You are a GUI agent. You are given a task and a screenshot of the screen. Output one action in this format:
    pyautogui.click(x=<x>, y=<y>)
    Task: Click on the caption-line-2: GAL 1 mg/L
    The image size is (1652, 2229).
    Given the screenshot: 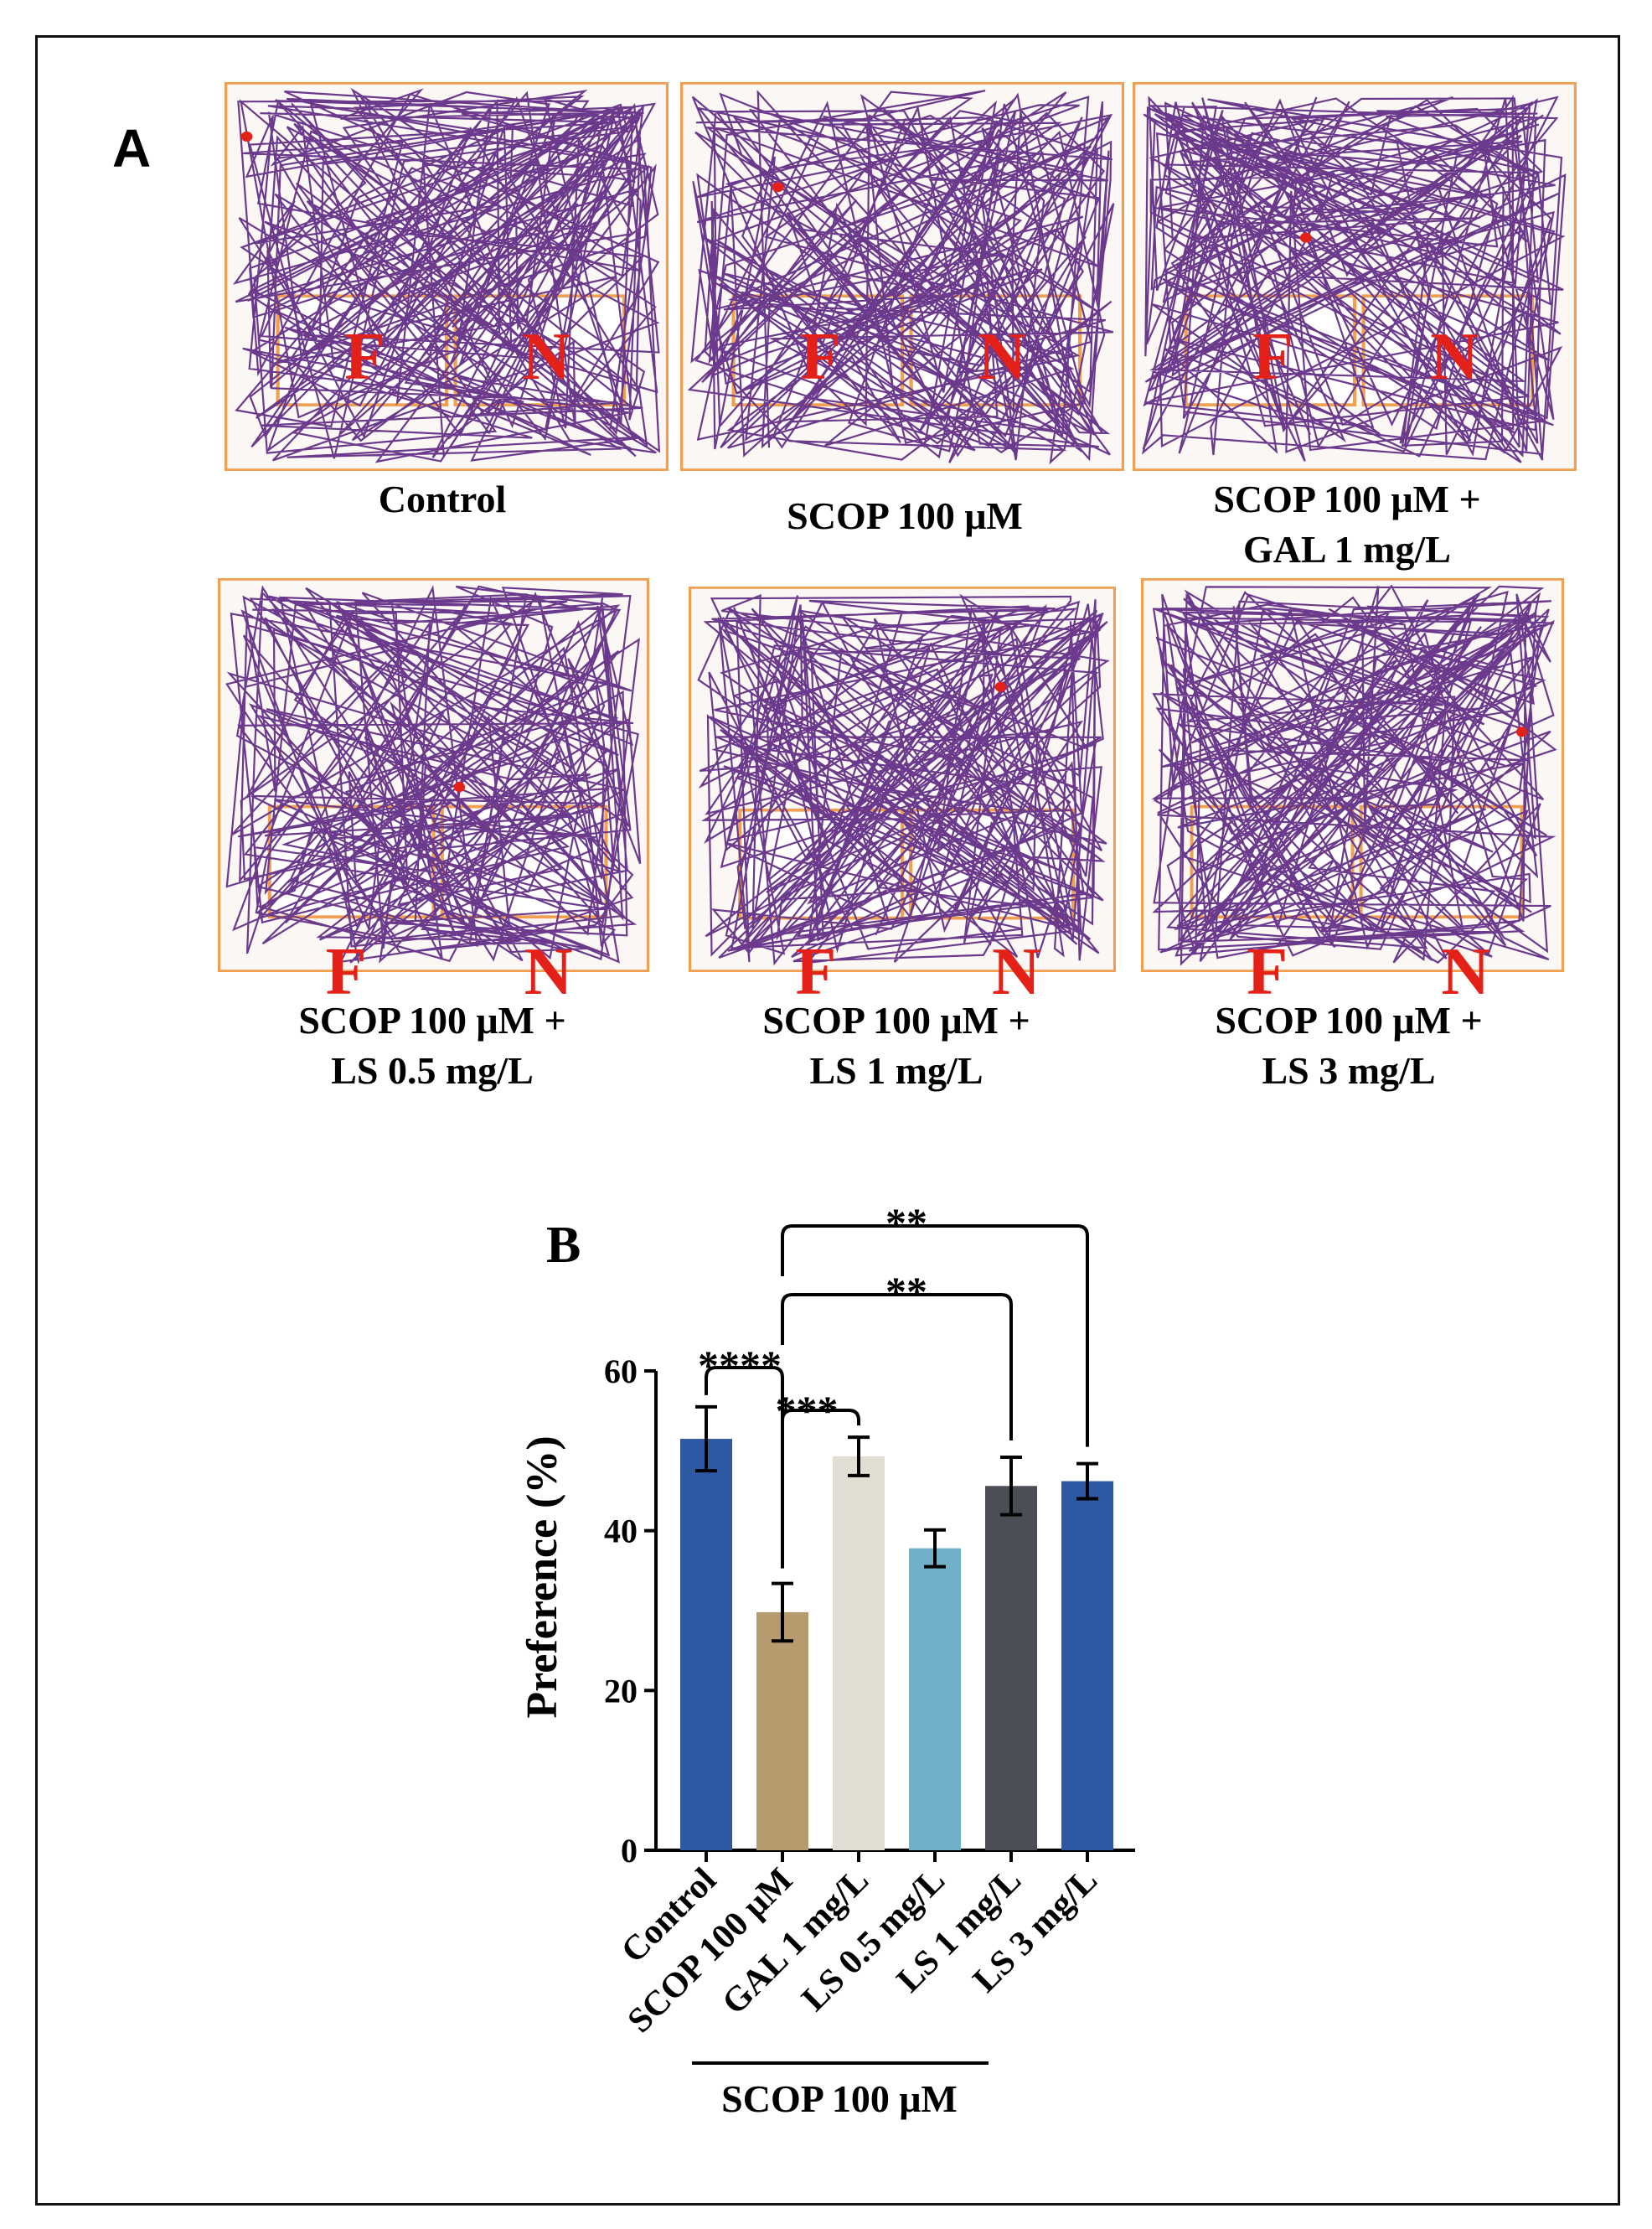 What is the action you would take?
    pyautogui.click(x=1347, y=549)
    